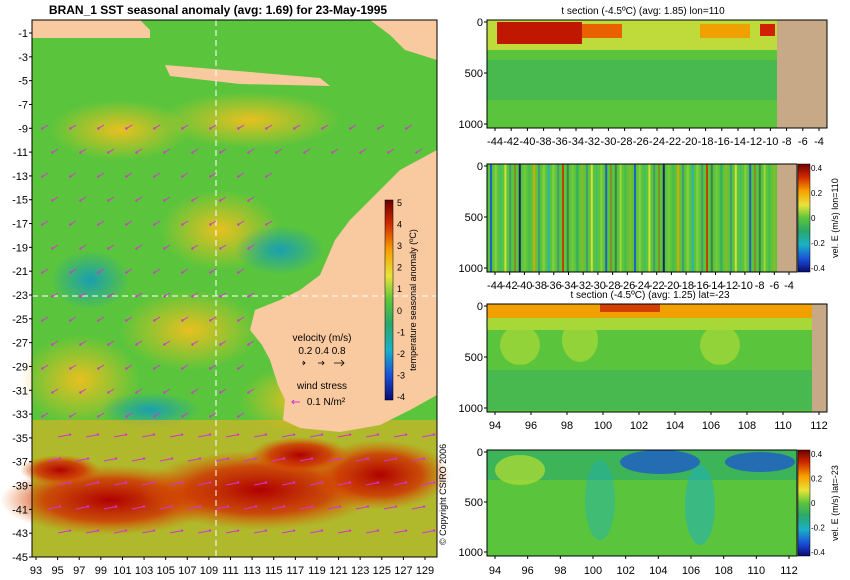 This screenshot has height=580, width=850. What do you see at coordinates (389, 300) in the screenshot?
I see `map-colorbar` at bounding box center [389, 300].